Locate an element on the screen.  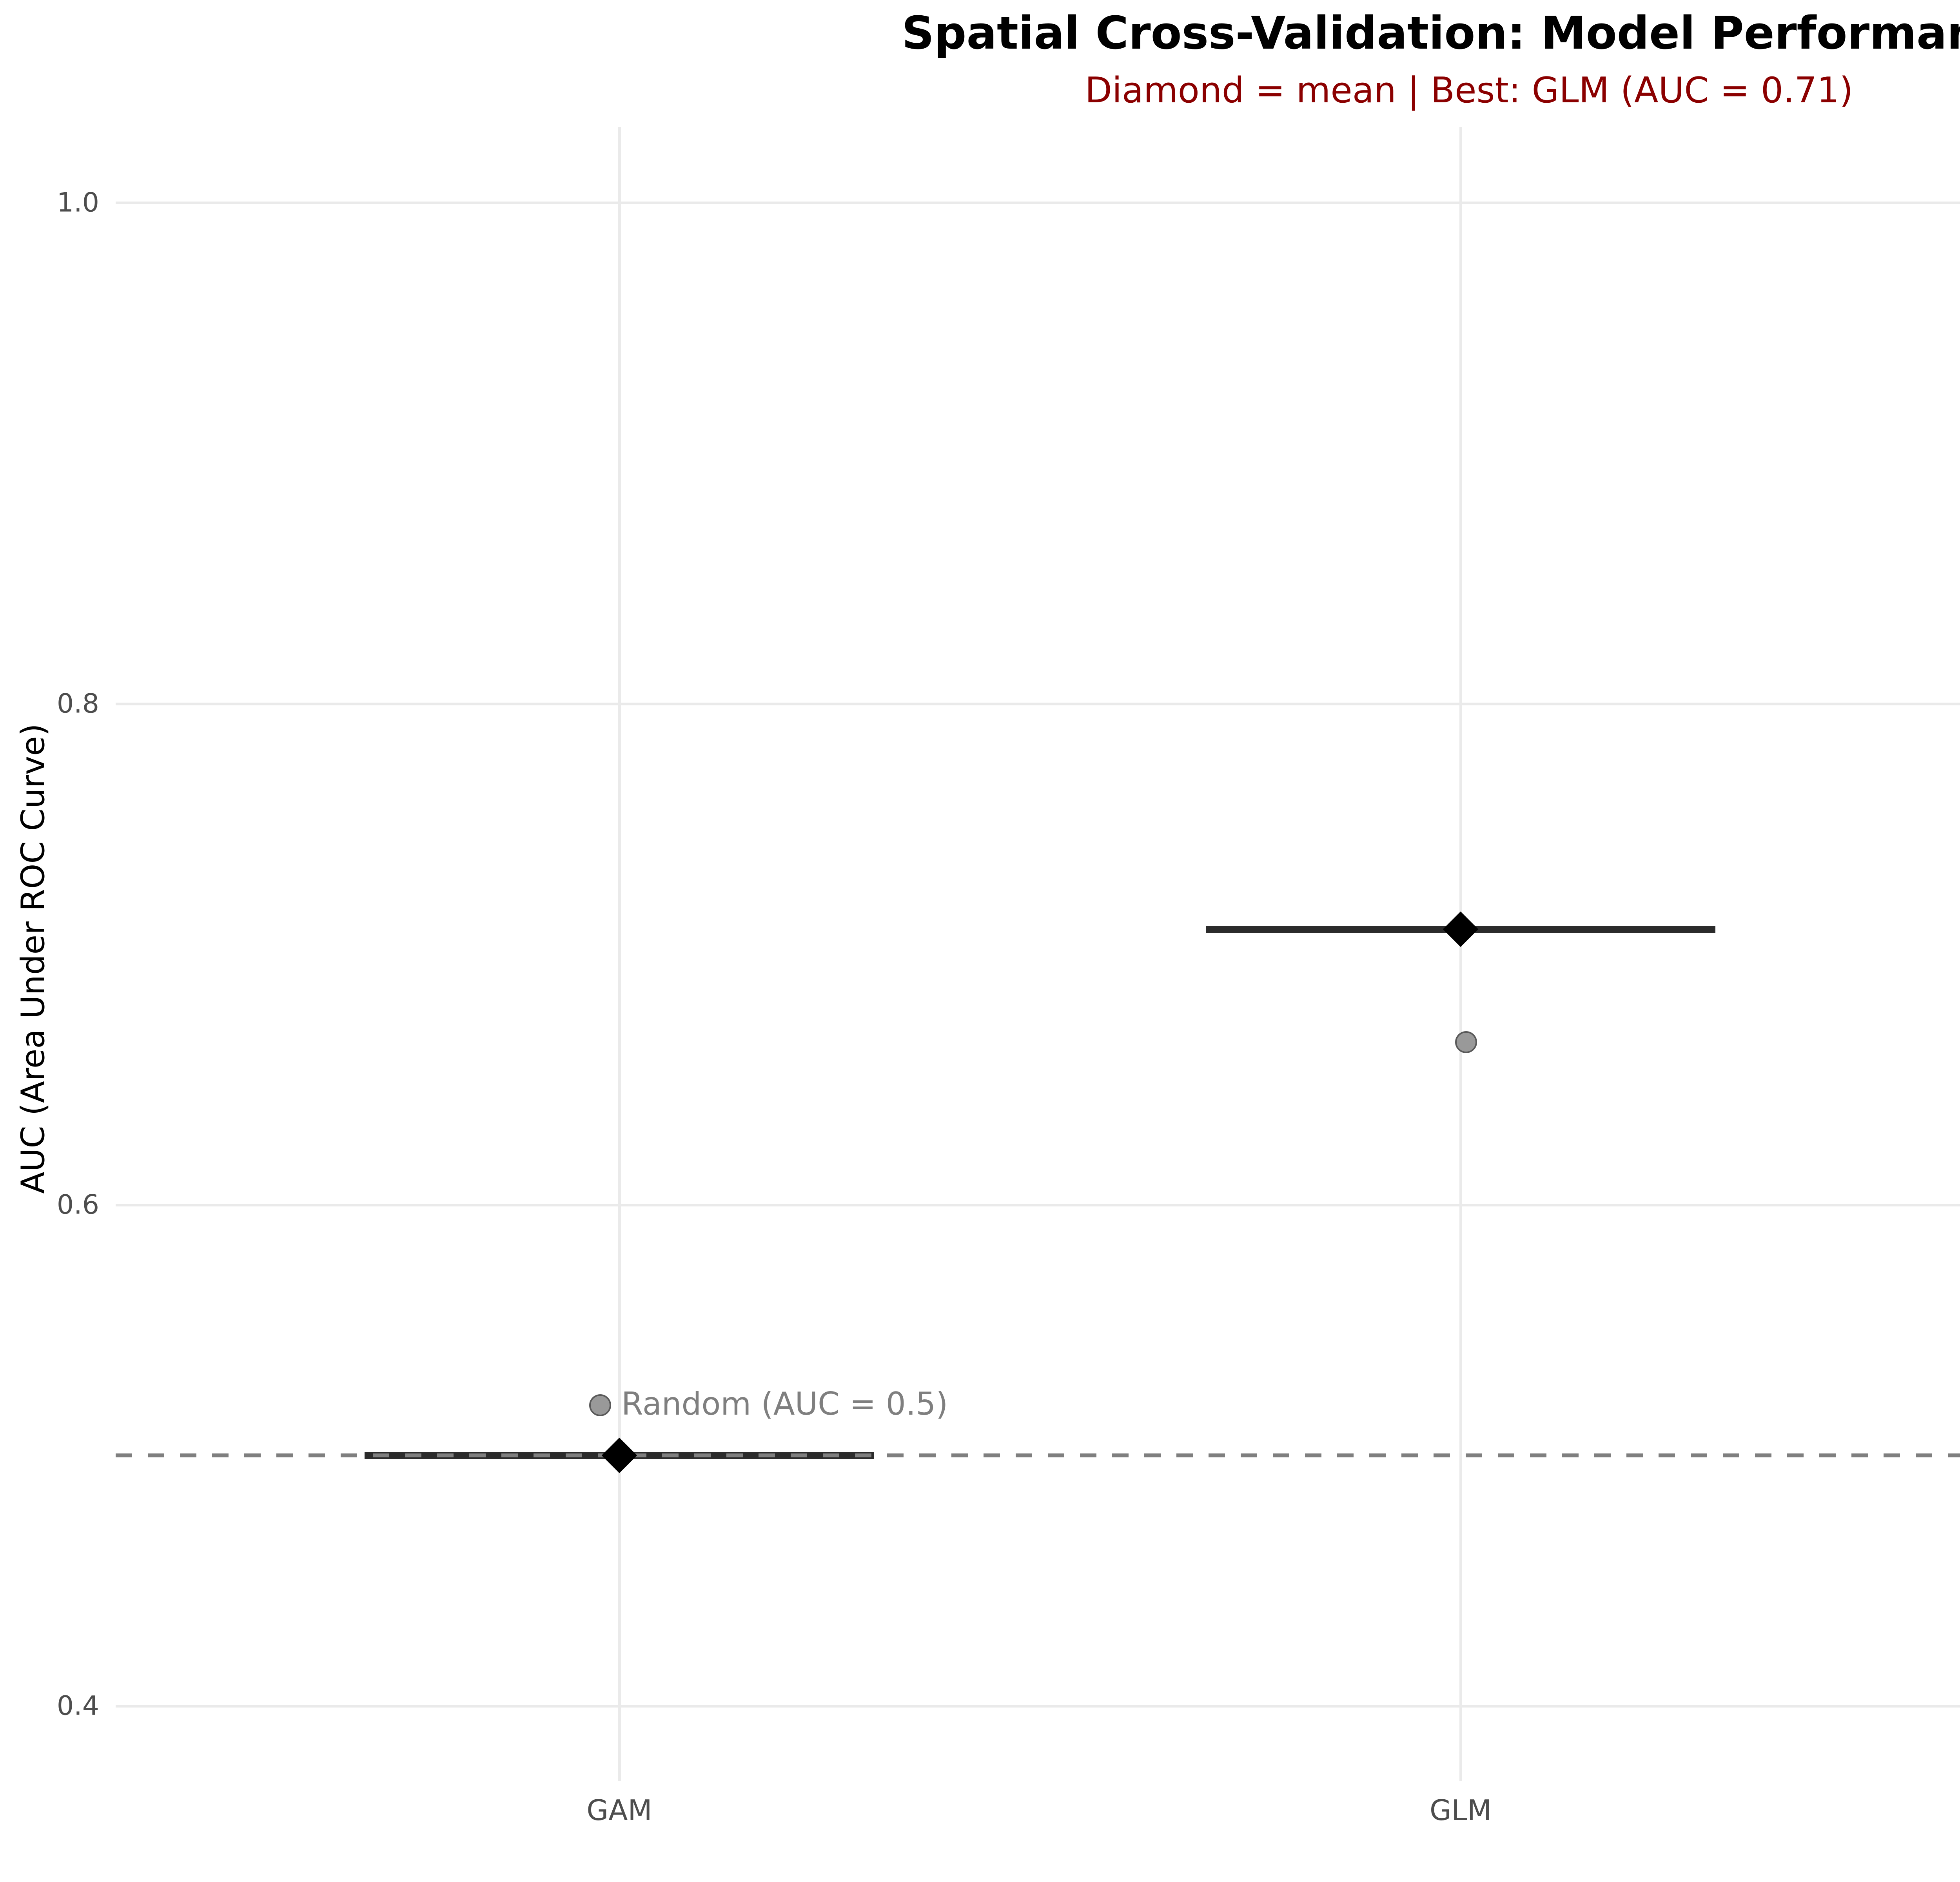
reference-dashed-line is located at coordinates (1038, 1455).